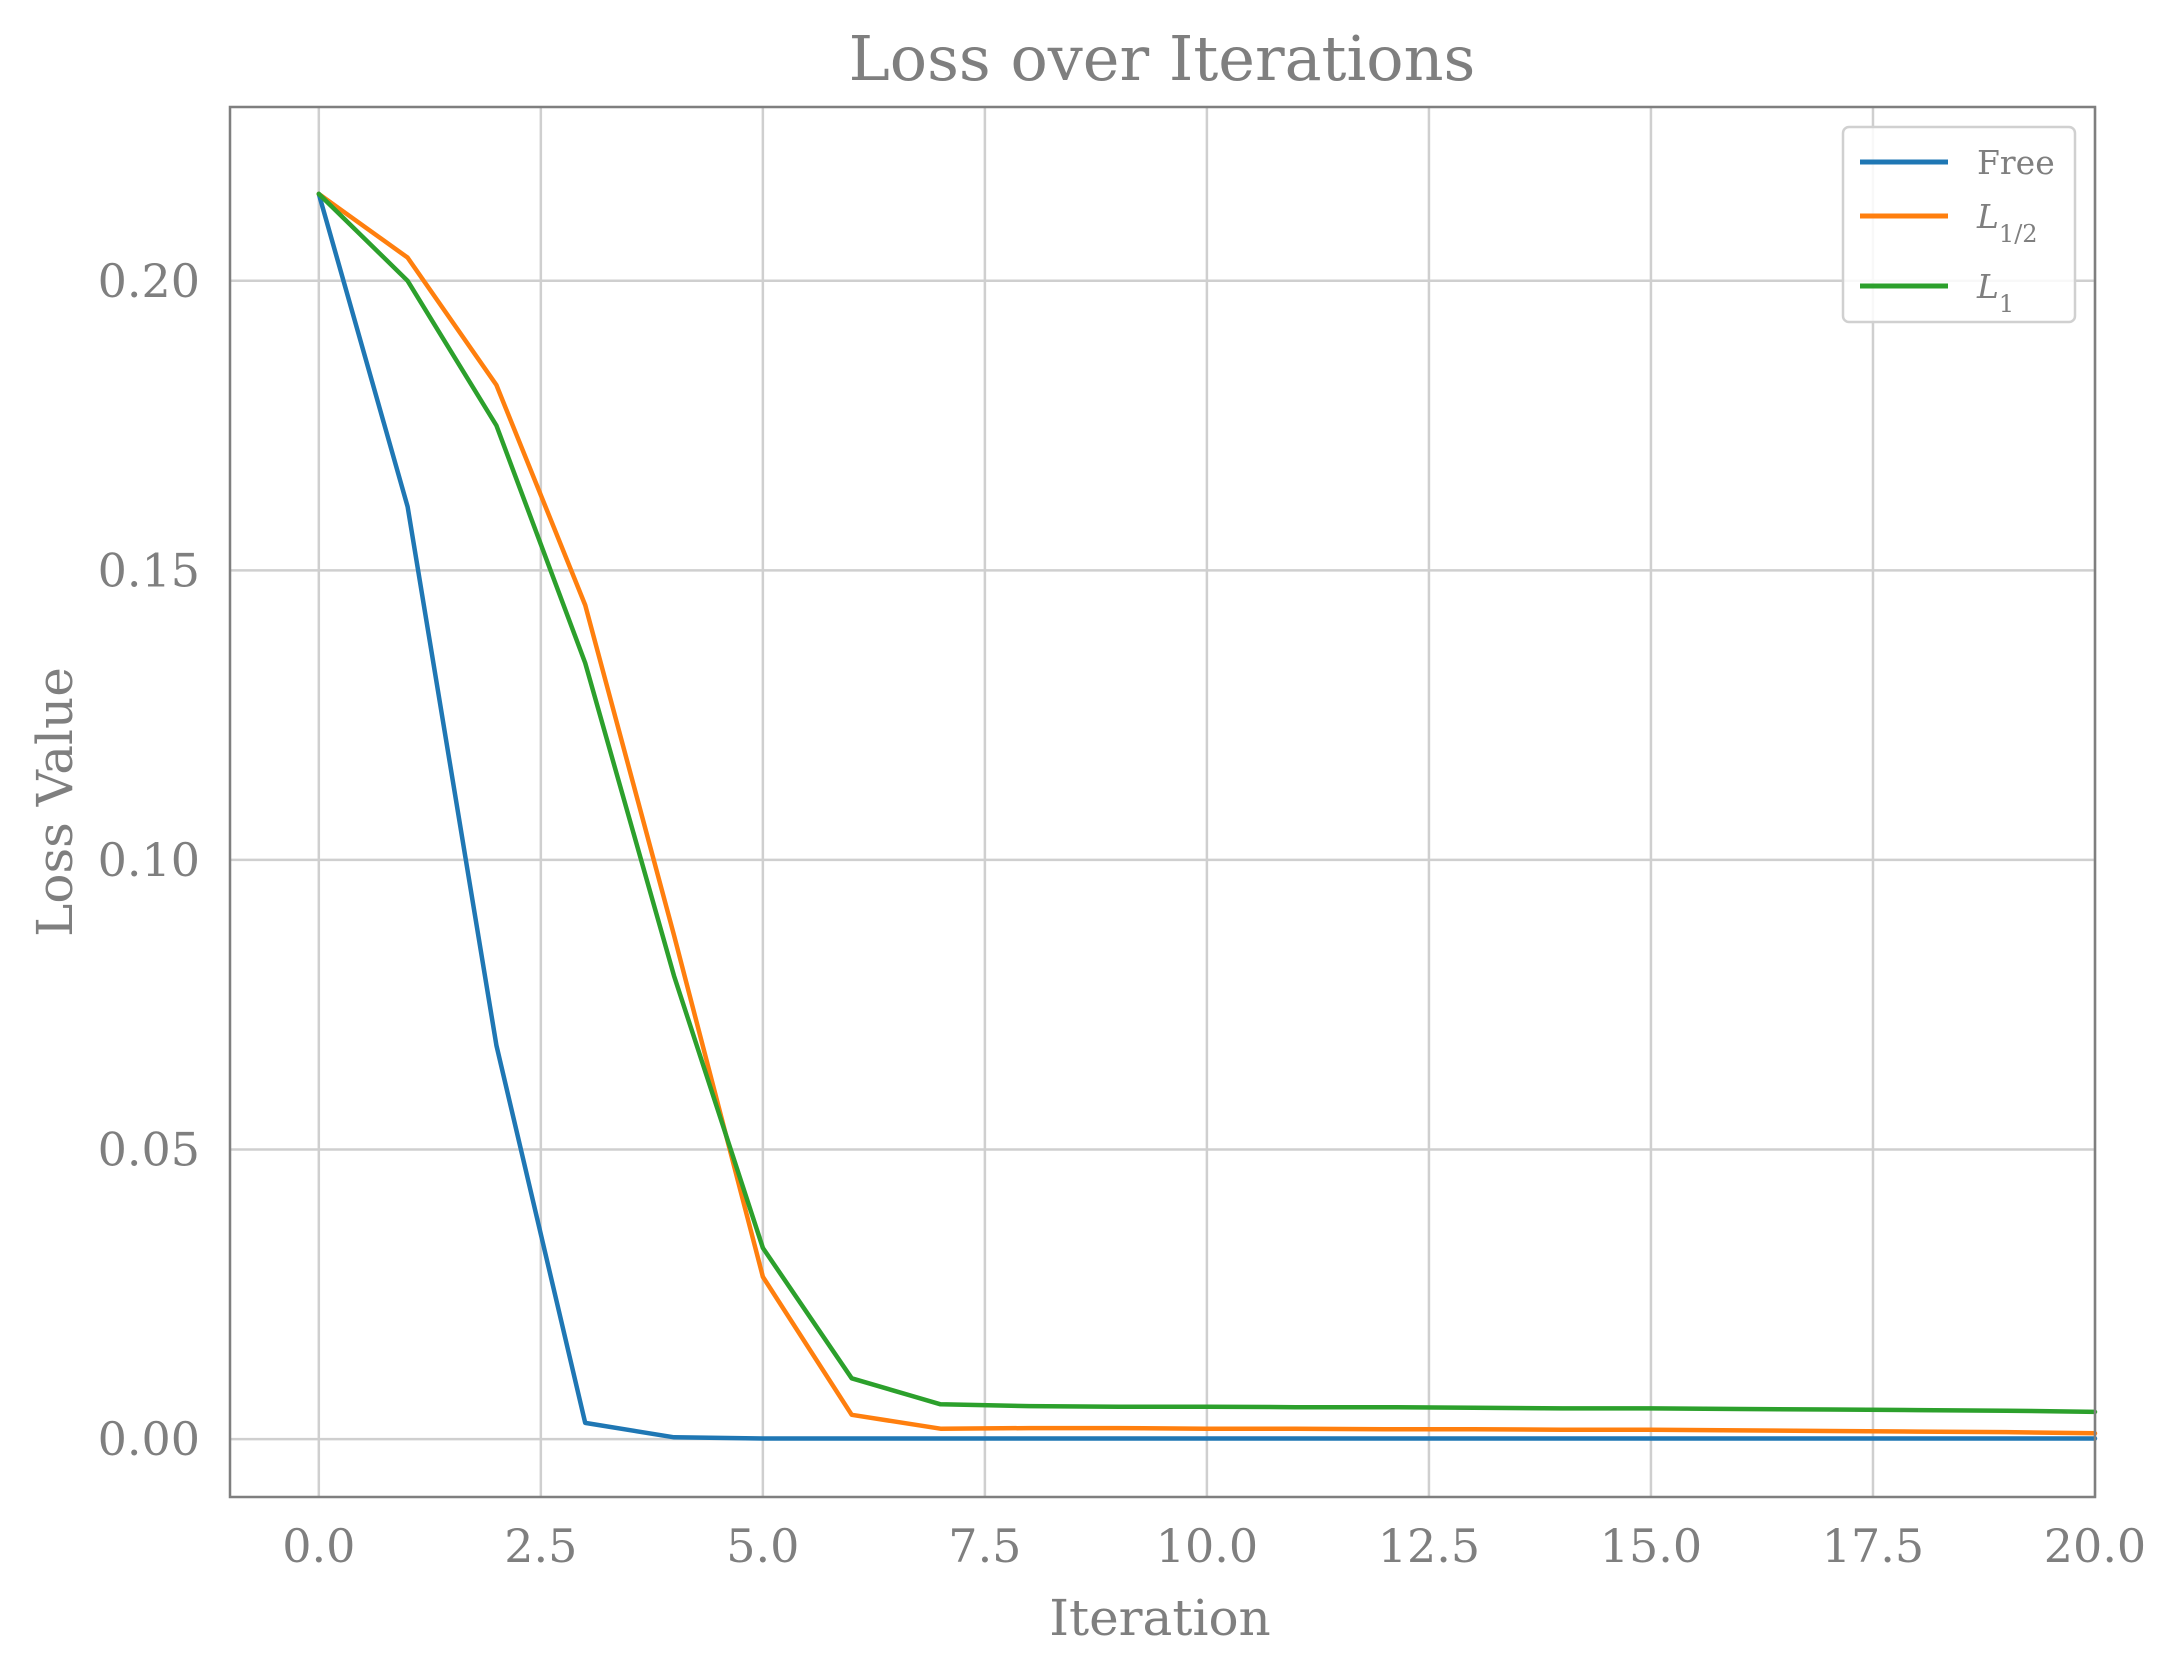  I want to click on y-tick-label: 0.20, so click(149, 281).